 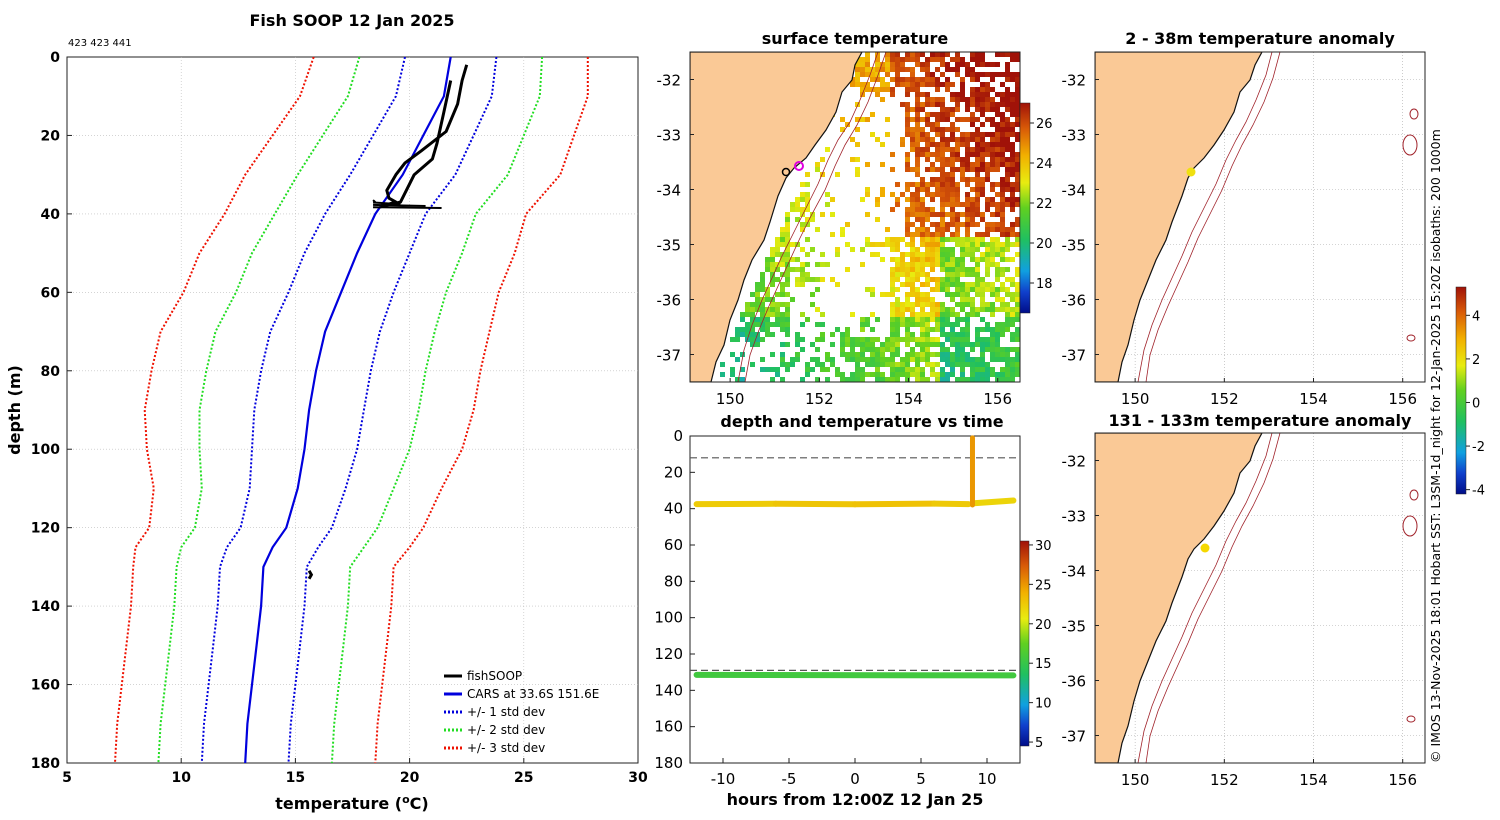 I want to click on depth-time-colorbar, so click(x=1024, y=643).